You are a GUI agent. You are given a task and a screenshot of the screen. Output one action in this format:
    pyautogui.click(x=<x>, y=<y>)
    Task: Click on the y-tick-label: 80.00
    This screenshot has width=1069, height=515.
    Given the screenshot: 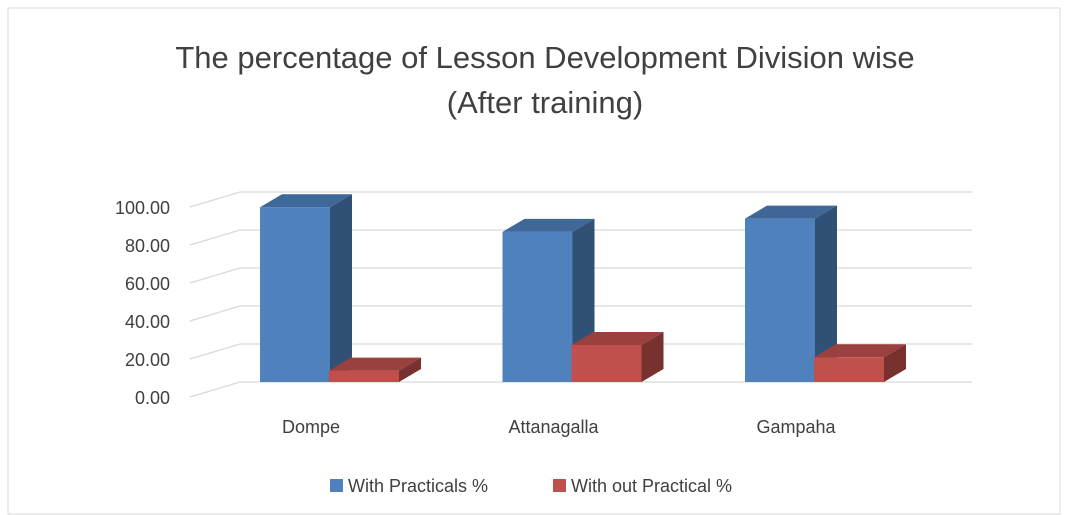 What is the action you would take?
    pyautogui.click(x=147, y=246)
    